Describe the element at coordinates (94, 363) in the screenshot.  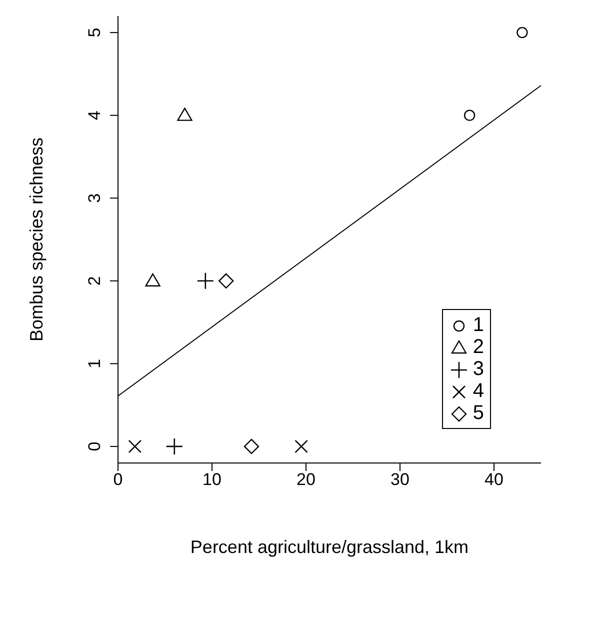
I see `y-tick-label: 1` at that location.